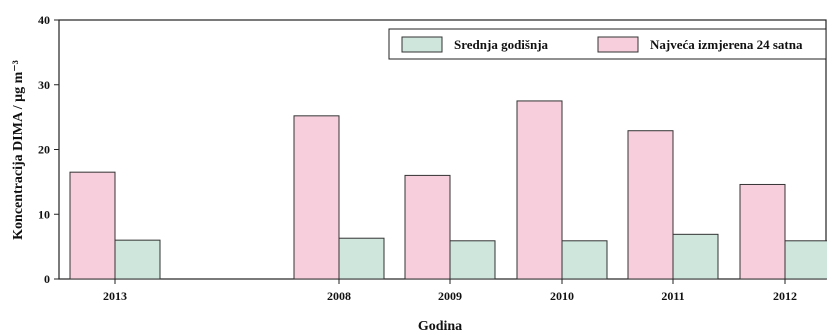 The width and height of the screenshot is (827, 336). What do you see at coordinates (44, 85) in the screenshot?
I see `y-tick-label-30: 30` at bounding box center [44, 85].